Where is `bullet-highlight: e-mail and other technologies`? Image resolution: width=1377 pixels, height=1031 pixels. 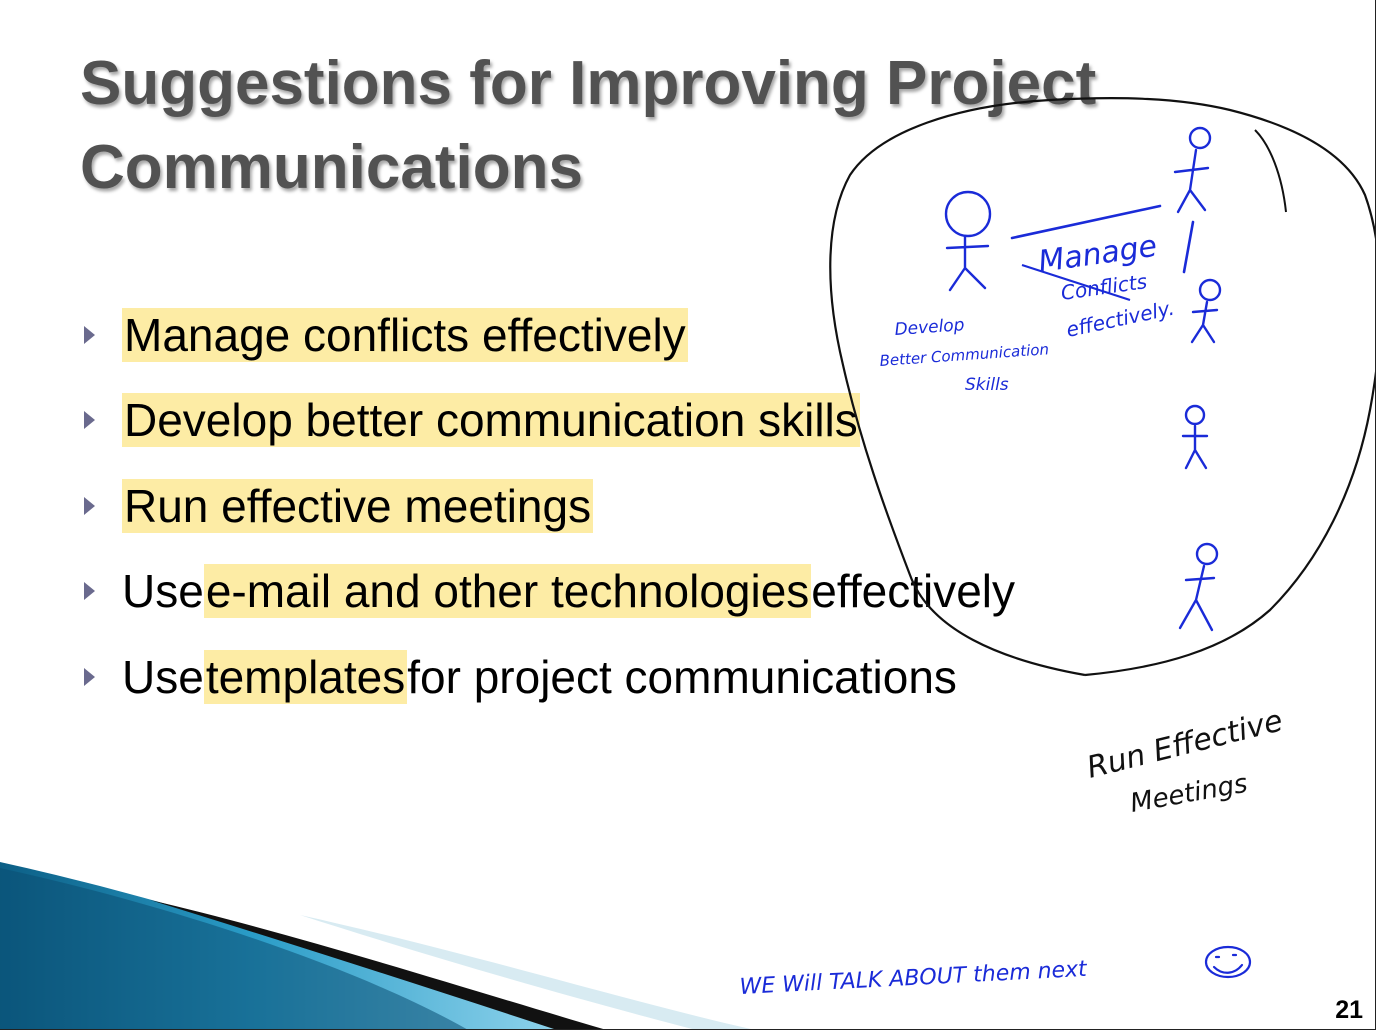 bullet-highlight: e-mail and other technologies is located at coordinates (507, 591).